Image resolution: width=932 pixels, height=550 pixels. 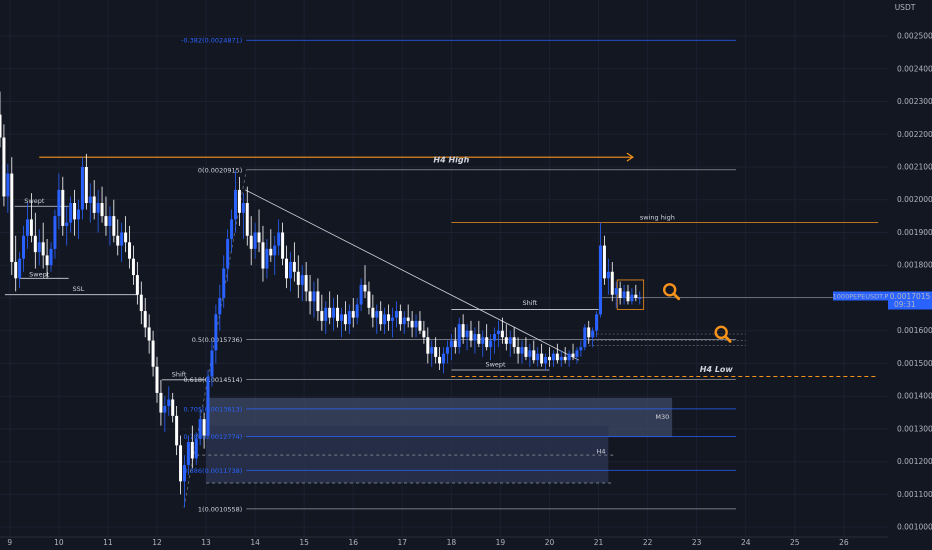 What do you see at coordinates (403, 542) in the screenshot?
I see `x-tick-label: 17` at bounding box center [403, 542].